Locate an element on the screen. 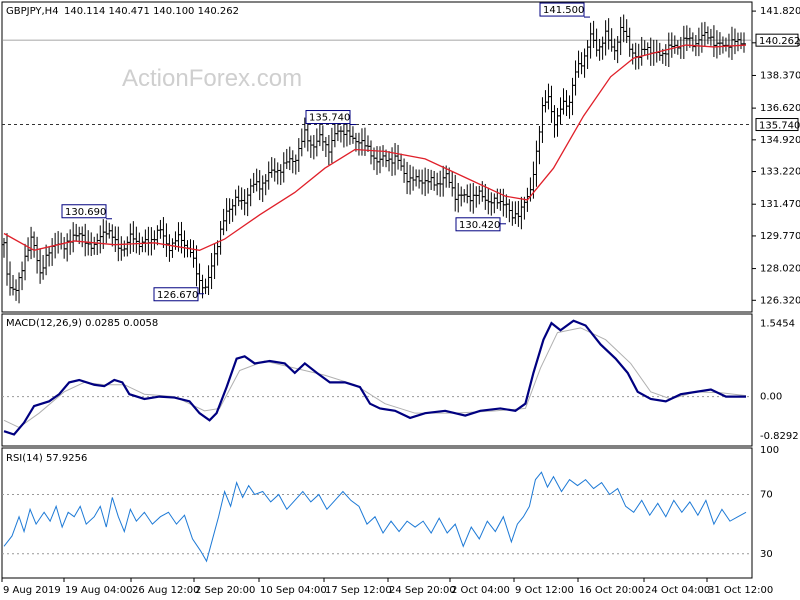 Image resolution: width=800 pixels, height=600 pixels. price-tick-label: 128.020 is located at coordinates (780, 269).